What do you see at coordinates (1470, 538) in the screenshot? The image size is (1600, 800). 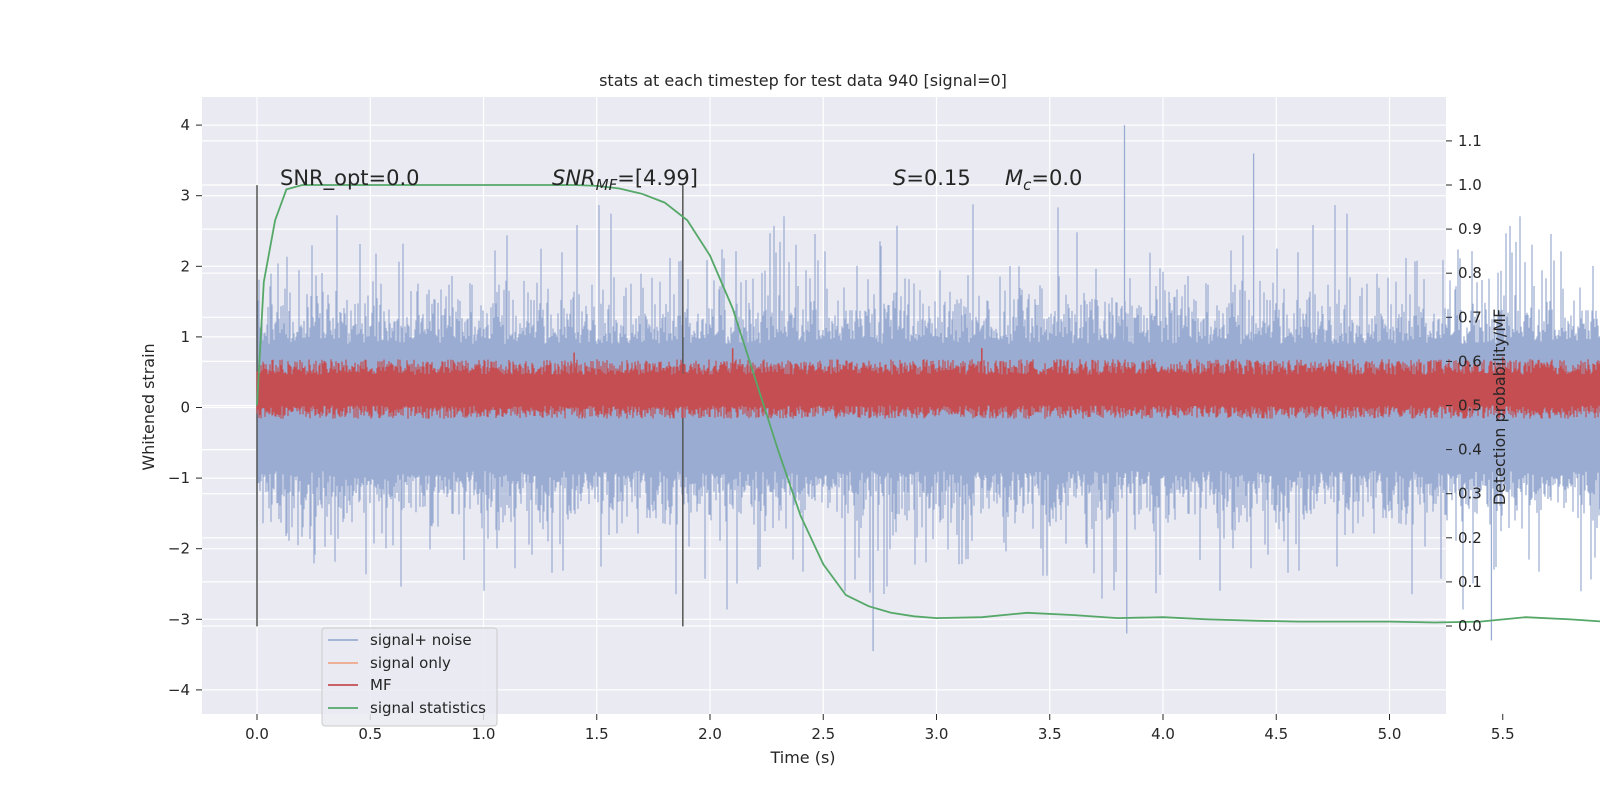 I see `y-right-tick-label: 0.2` at bounding box center [1470, 538].